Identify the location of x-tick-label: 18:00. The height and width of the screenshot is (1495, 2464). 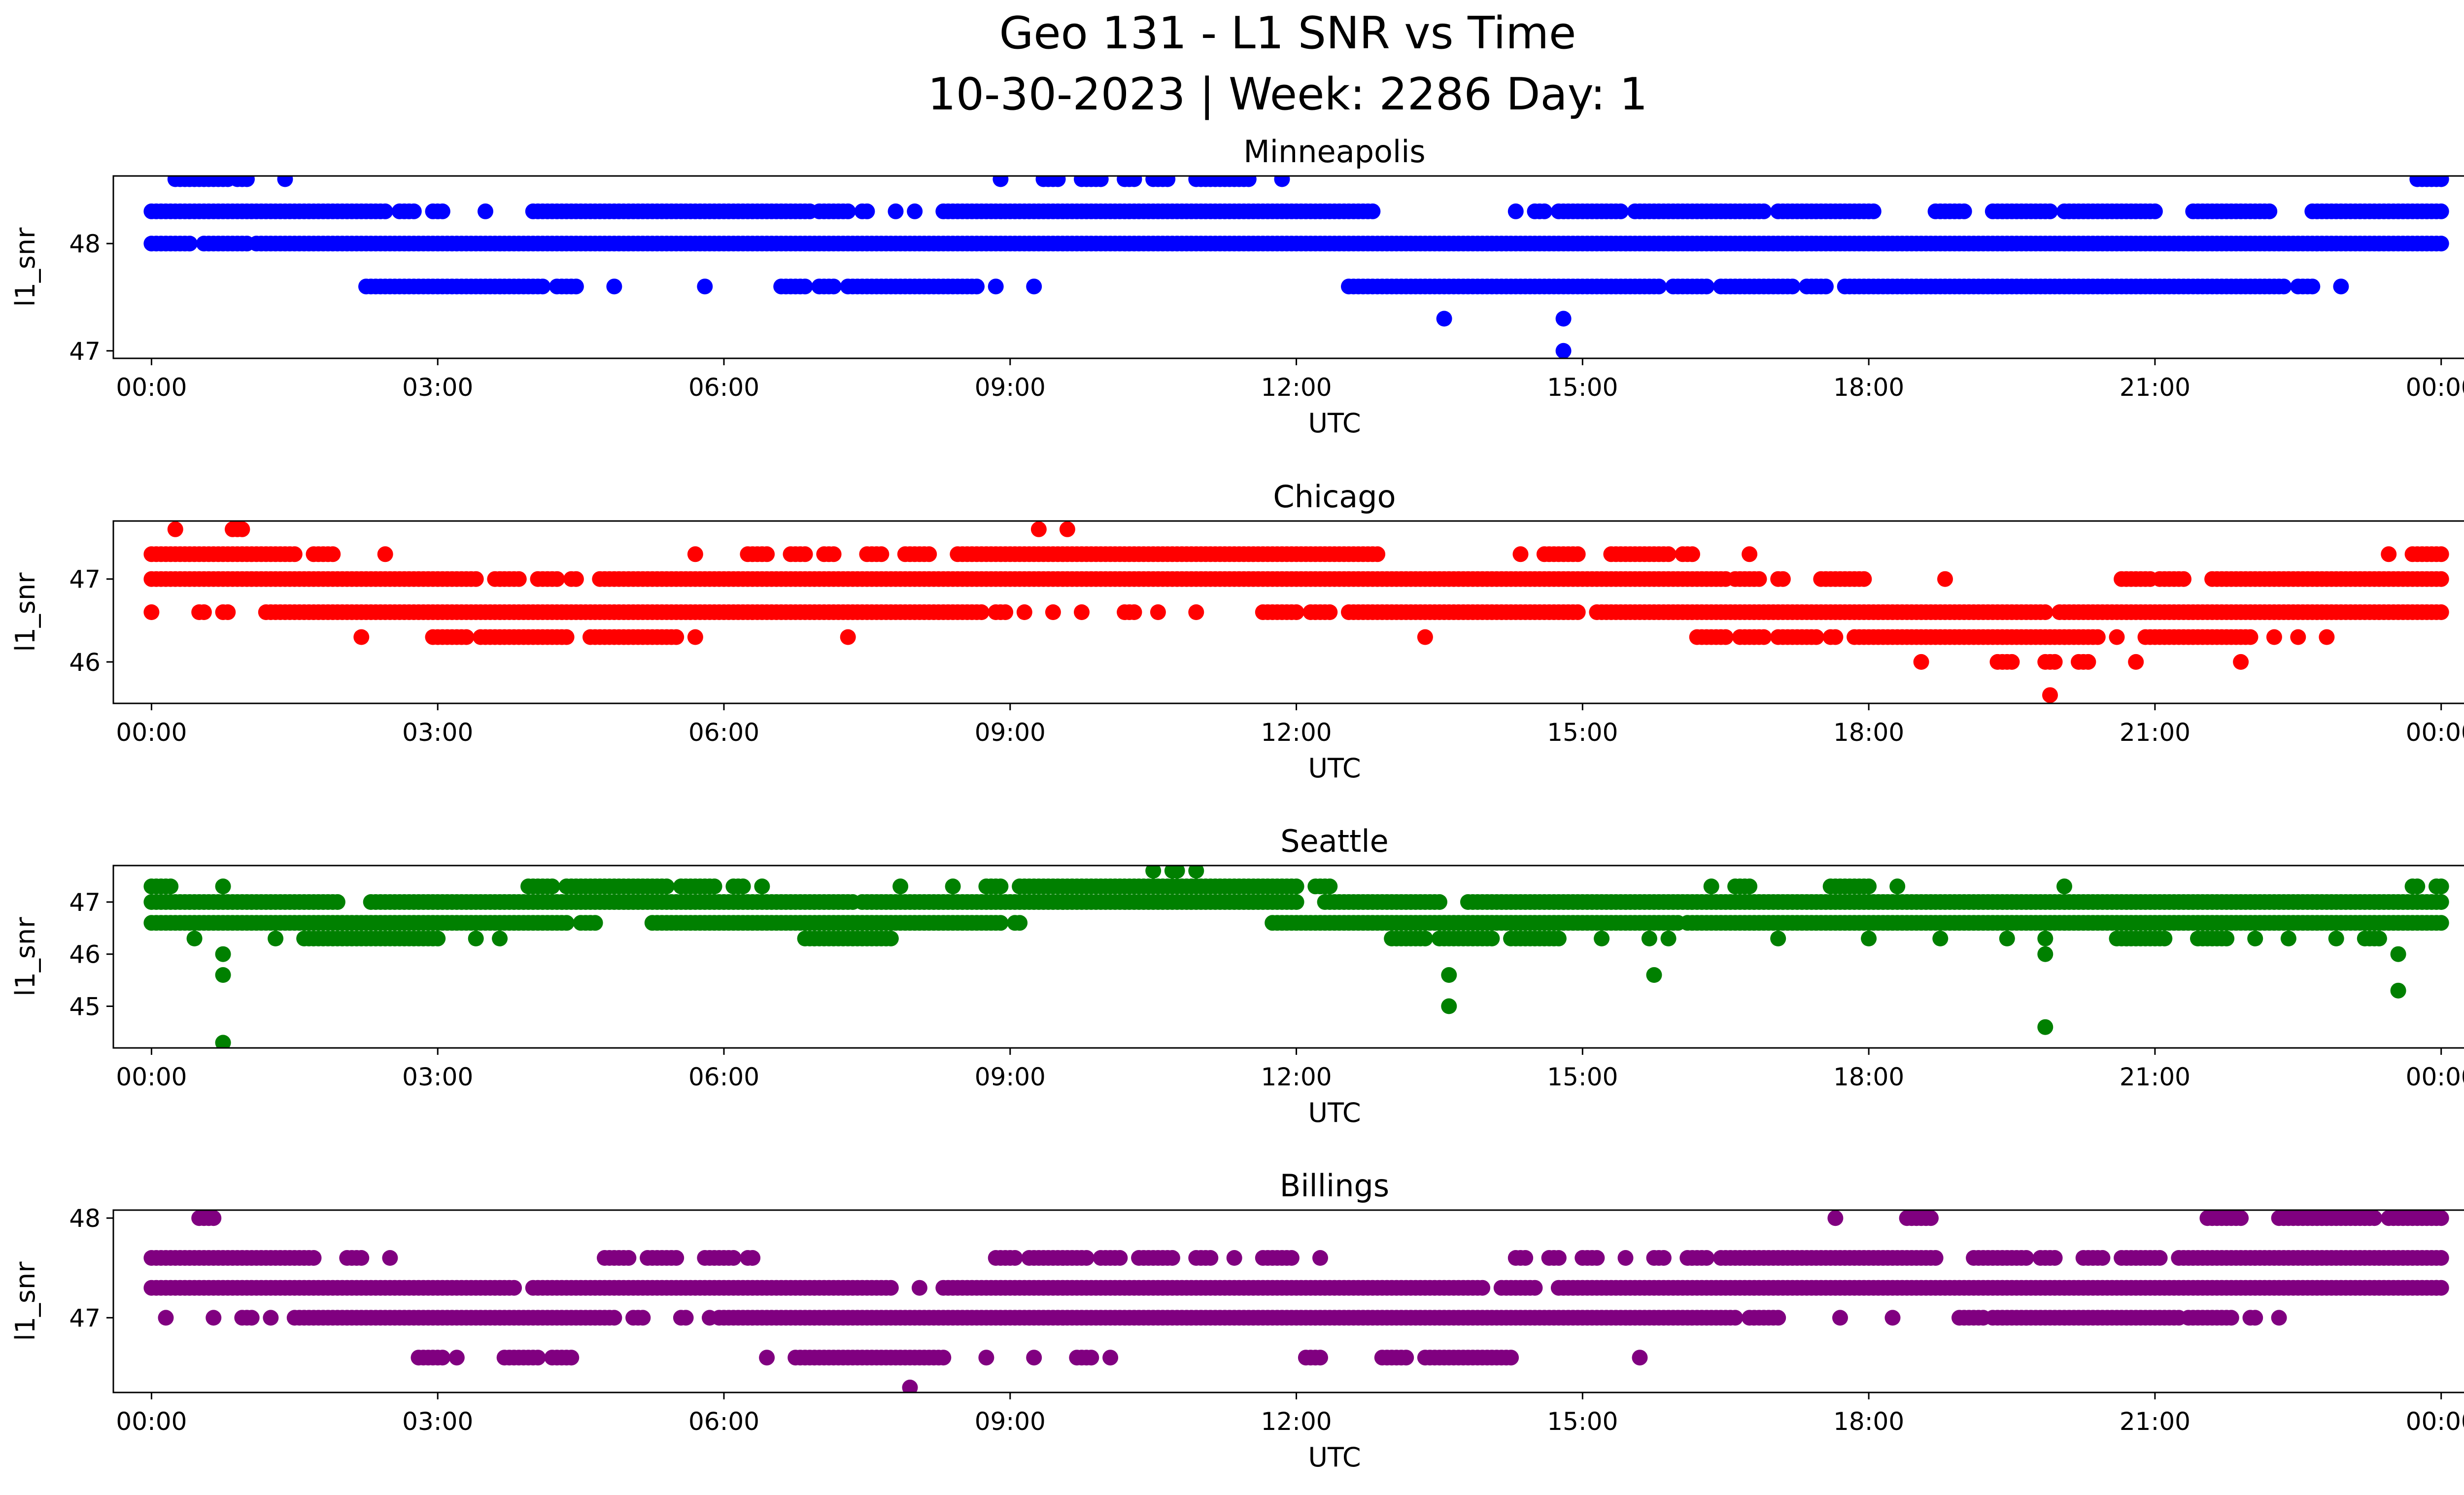
(1868, 732).